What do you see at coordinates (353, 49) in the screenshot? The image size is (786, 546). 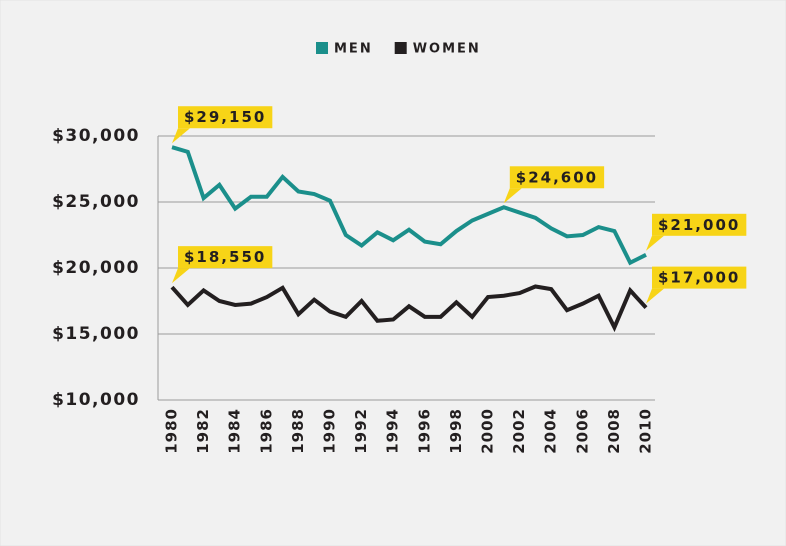 I see `legend-label: MEN` at bounding box center [353, 49].